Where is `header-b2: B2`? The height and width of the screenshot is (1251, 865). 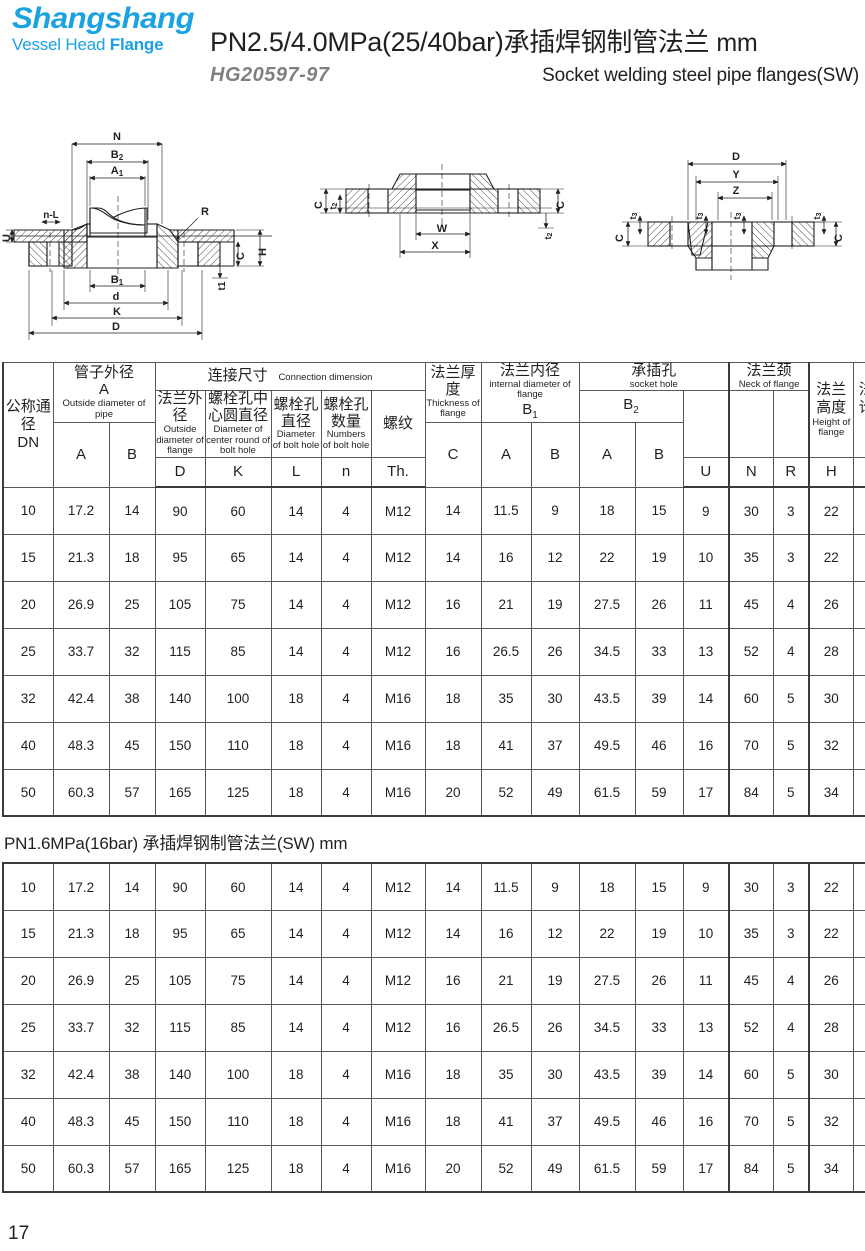
header-b2: B2 is located at coordinates (631, 407).